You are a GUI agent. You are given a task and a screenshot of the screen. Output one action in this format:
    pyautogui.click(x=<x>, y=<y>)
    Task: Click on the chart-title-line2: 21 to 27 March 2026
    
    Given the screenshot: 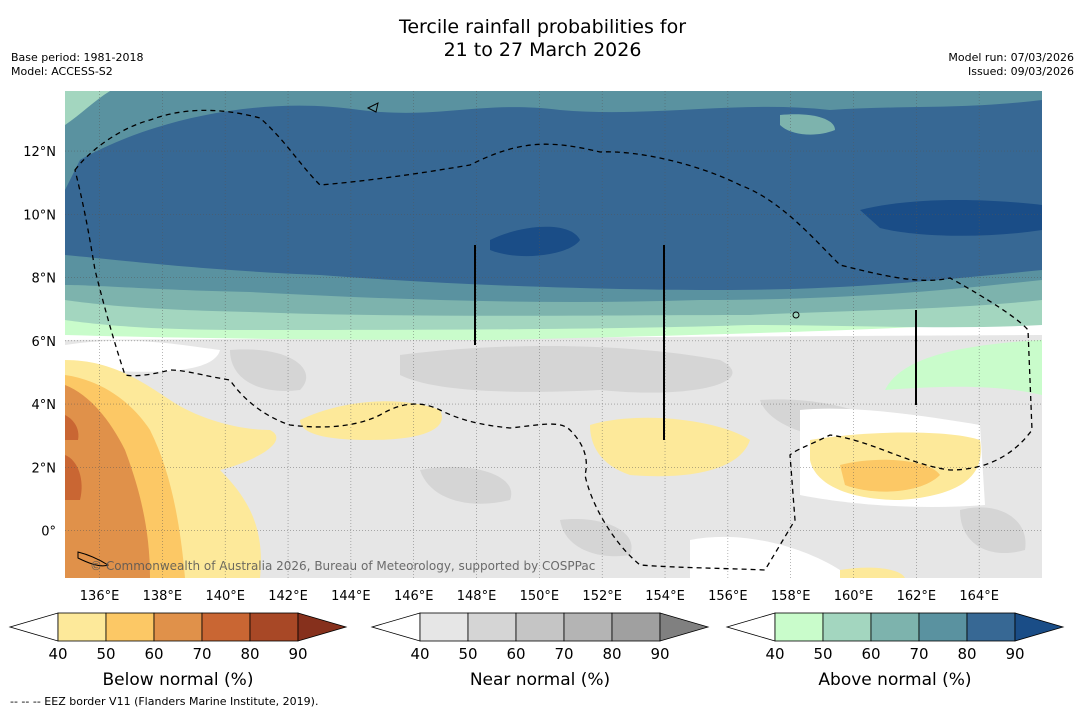 What is the action you would take?
    pyautogui.click(x=542, y=50)
    